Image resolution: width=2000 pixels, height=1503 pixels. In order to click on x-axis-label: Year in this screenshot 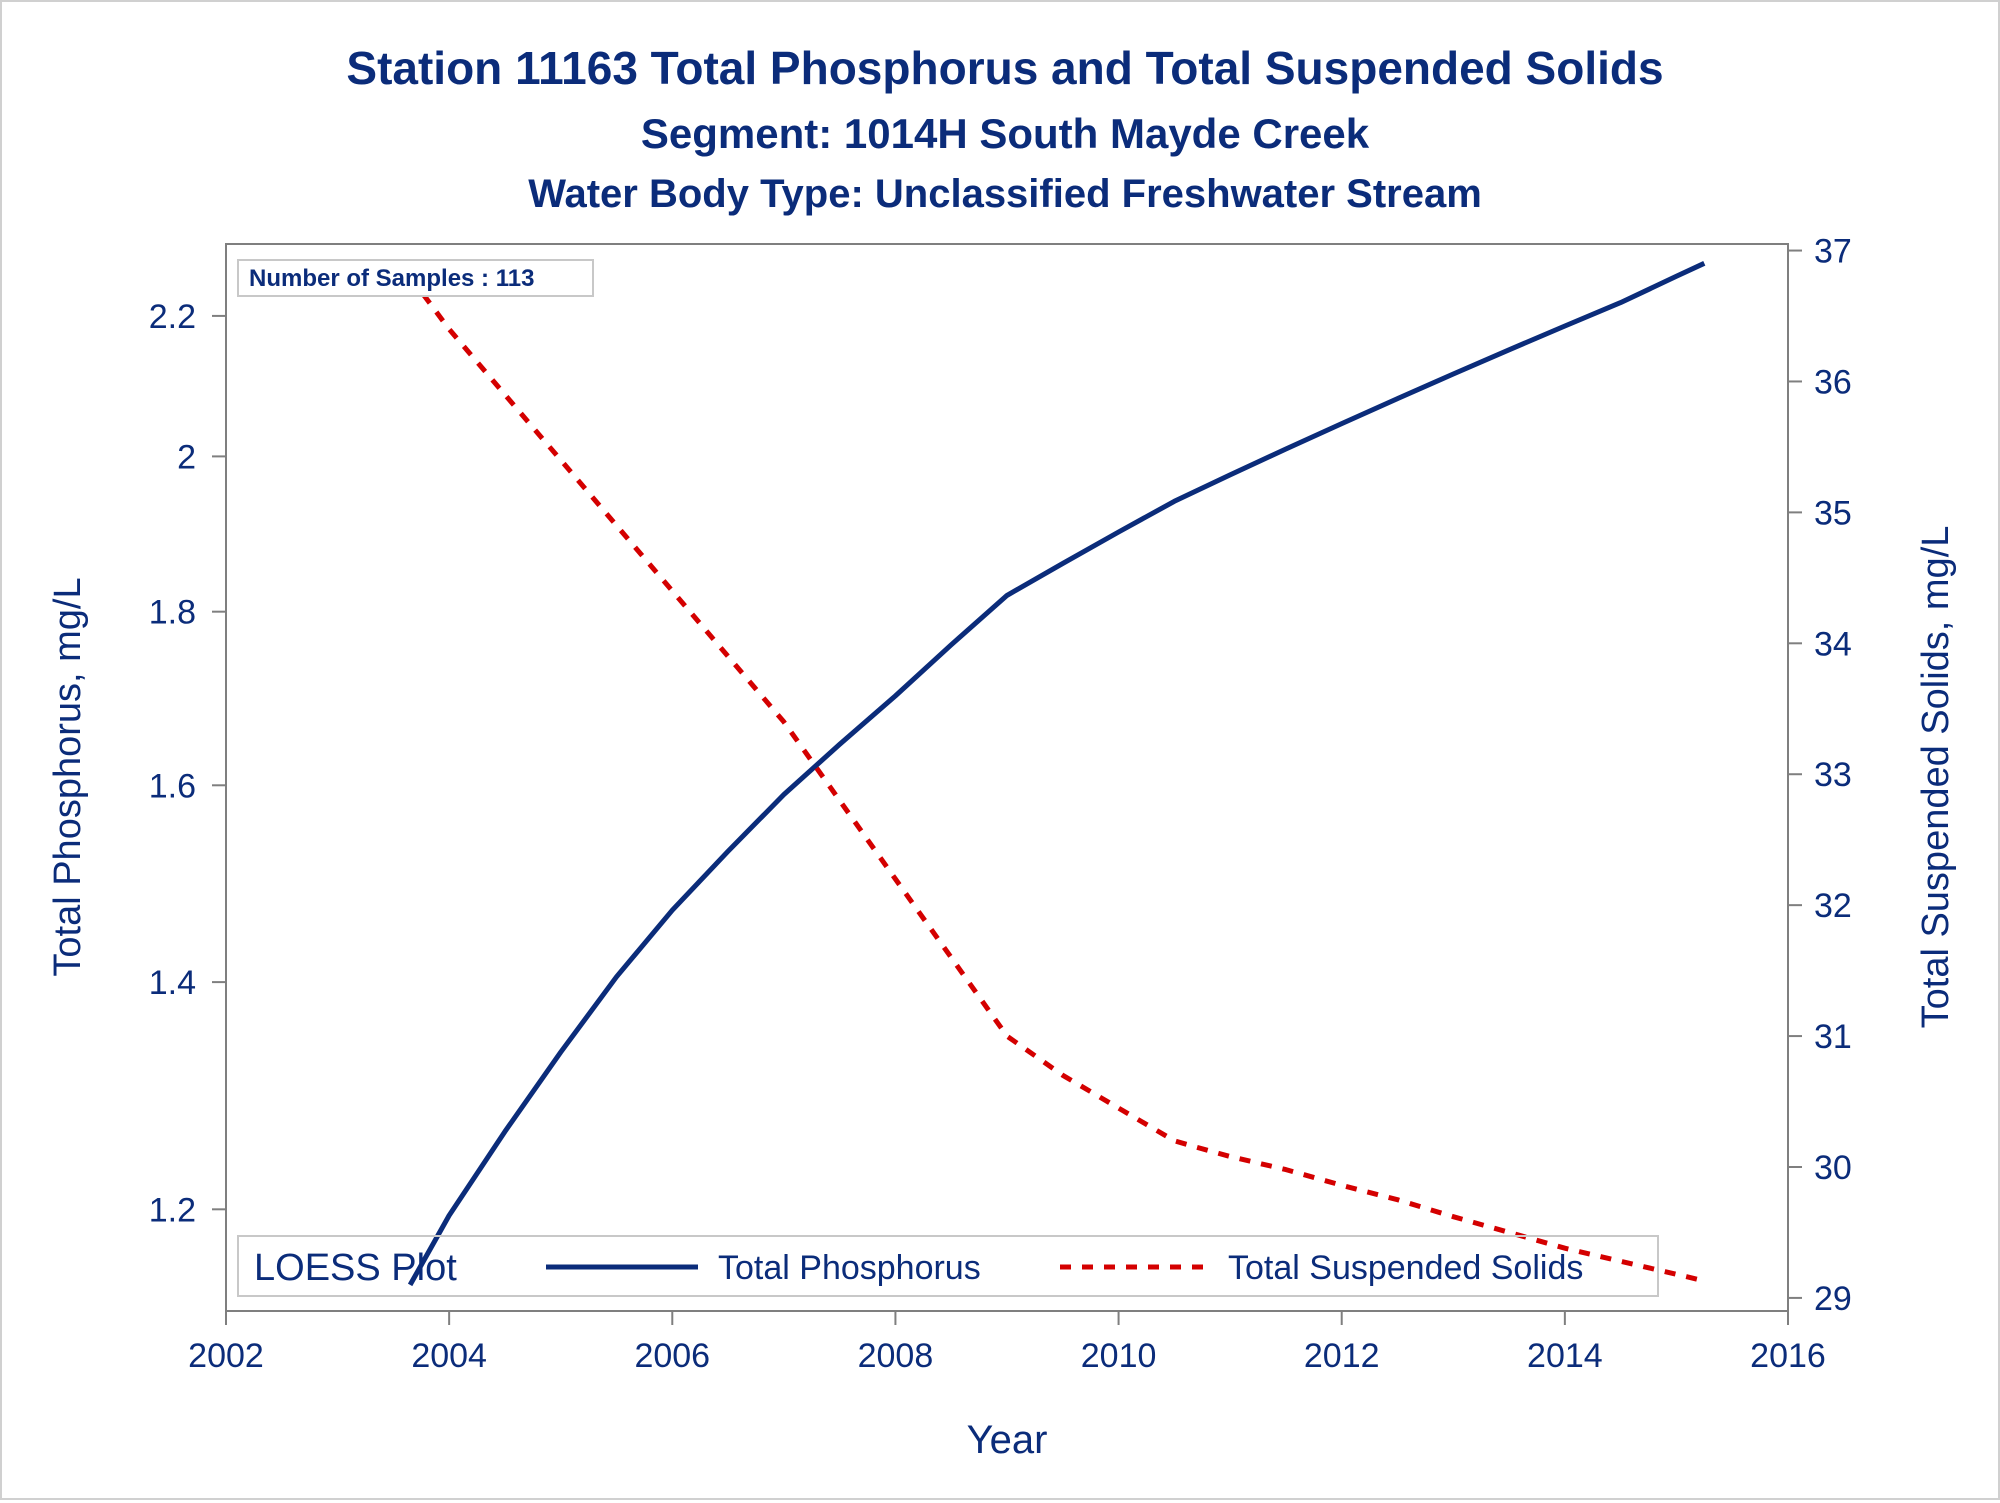, I will do `click(1007, 1440)`.